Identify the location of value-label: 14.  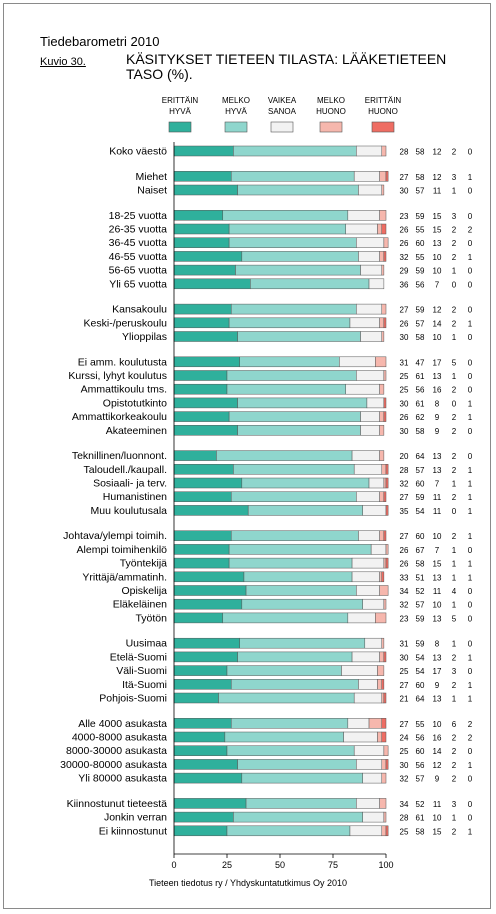
(437, 323).